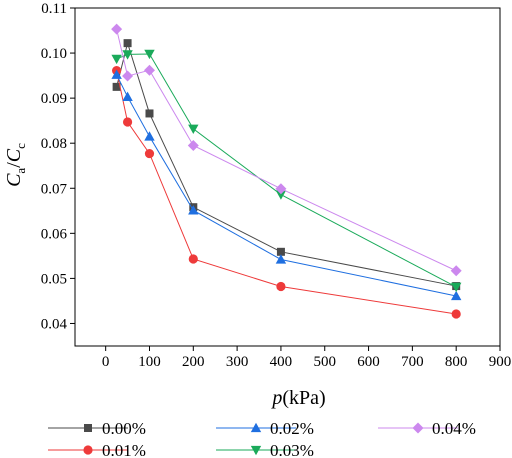 This screenshot has width=512, height=458. Describe the element at coordinates (14, 155) in the screenshot. I see `y-axis-title-c2: C` at that location.